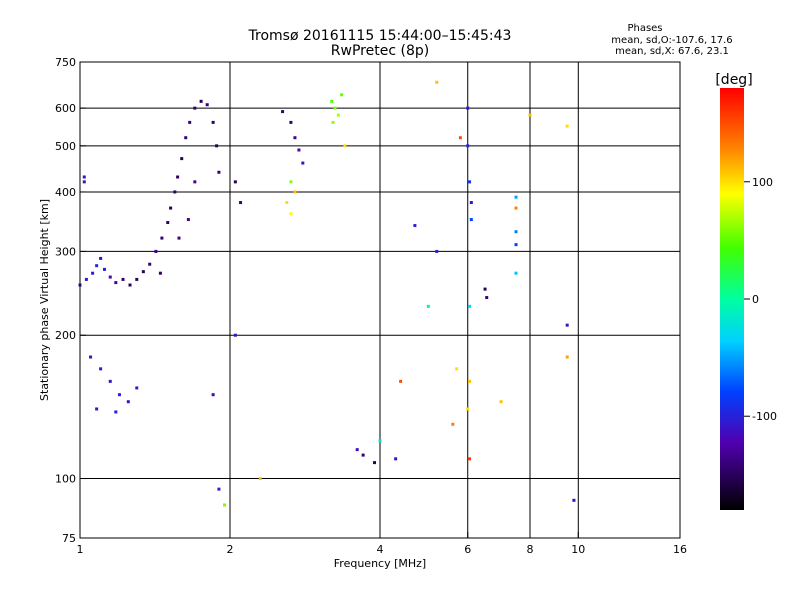 The width and height of the screenshot is (800, 600). What do you see at coordinates (680, 549) in the screenshot?
I see `x-tick-label: 16` at bounding box center [680, 549].